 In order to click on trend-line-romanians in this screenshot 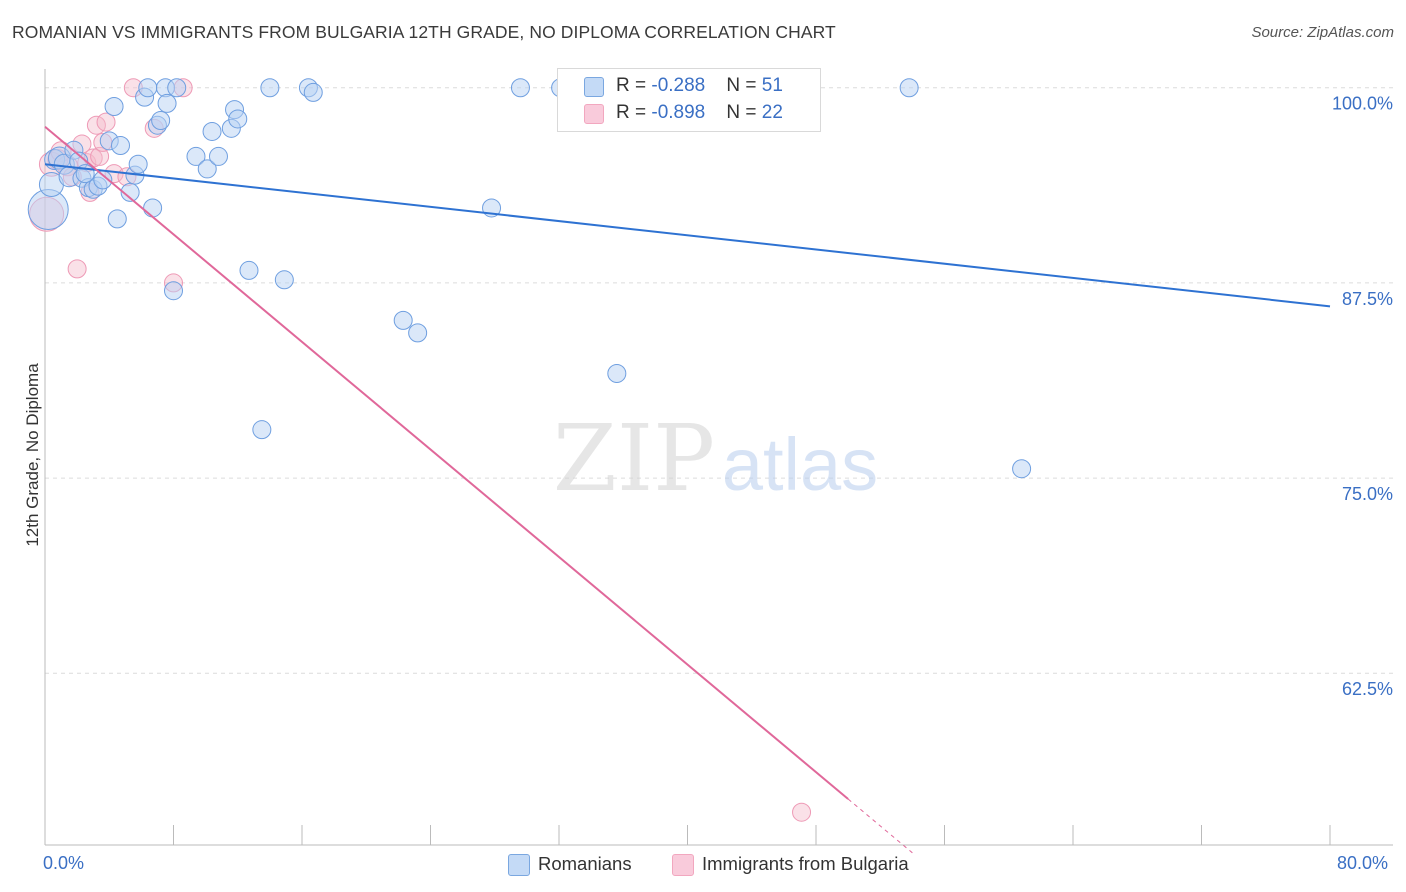, I will do `click(687, 235)`.